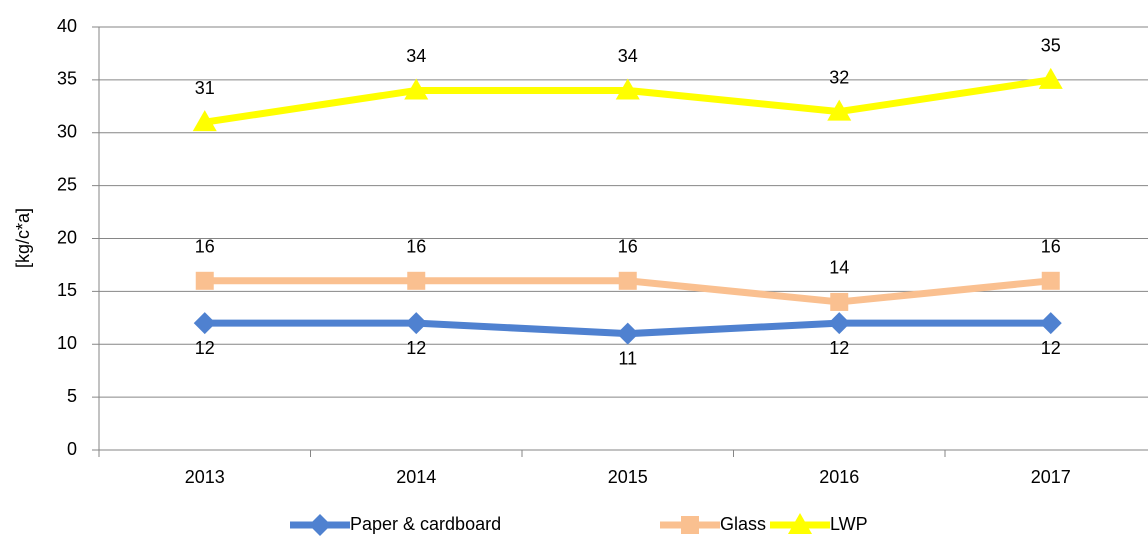 This screenshot has width=1148, height=542. I want to click on y-tick-label: 20, so click(67, 237).